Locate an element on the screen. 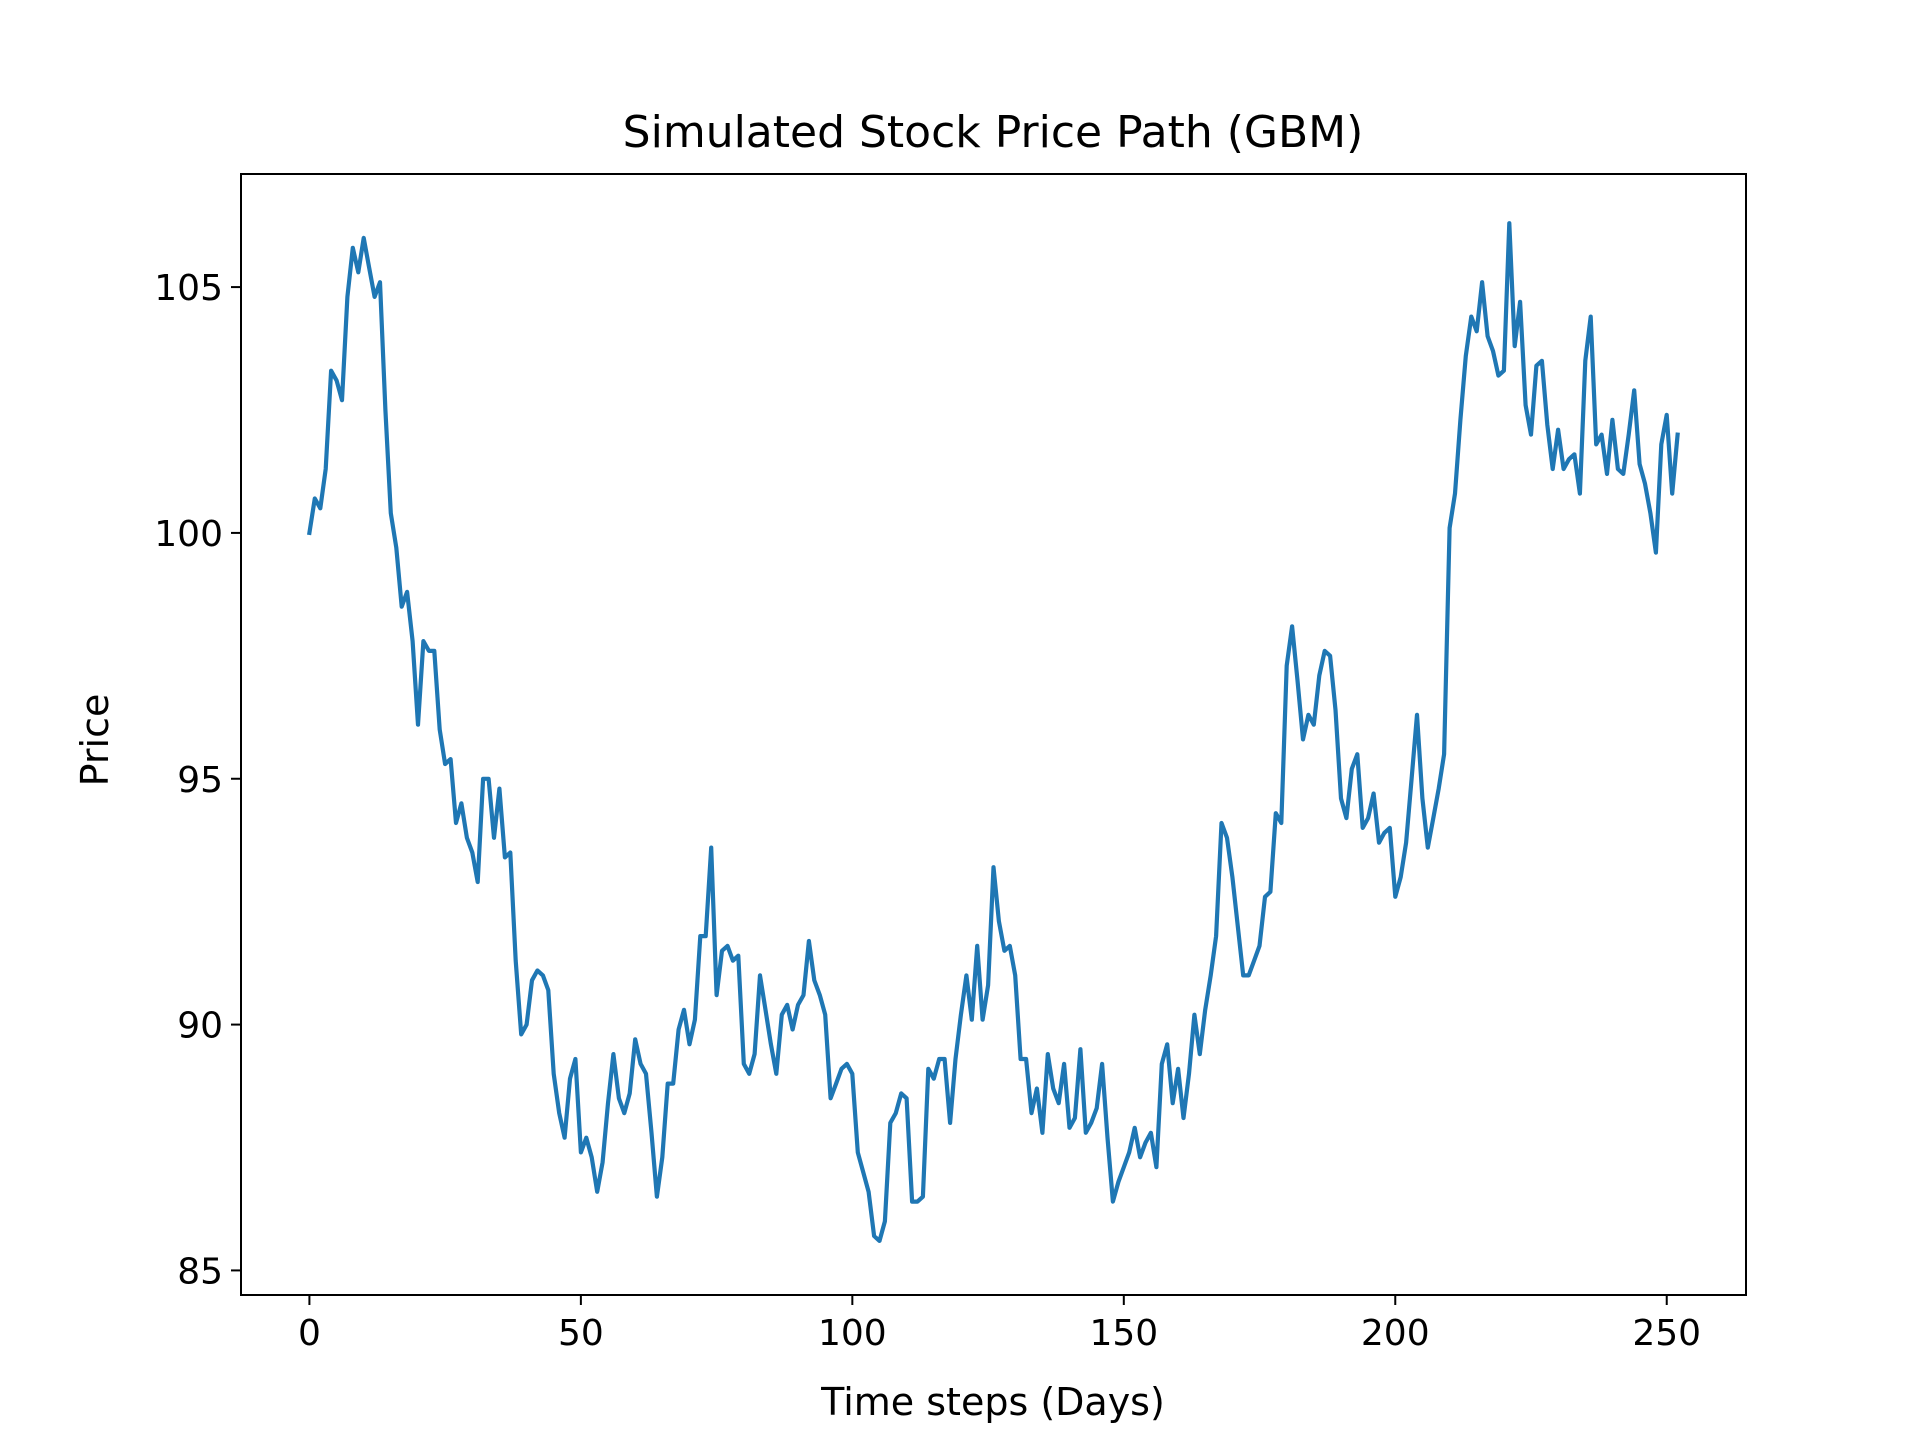 Image resolution: width=1920 pixels, height=1440 pixels. y-tick-label: 100 is located at coordinates (188, 534).